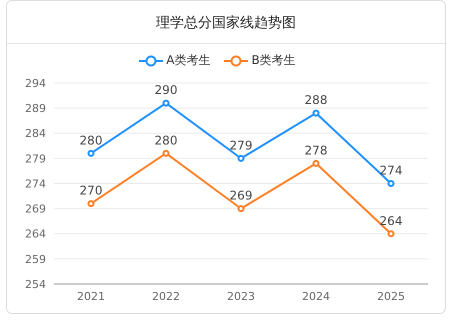 The image size is (456, 321). Describe the element at coordinates (391, 171) in the screenshot. I see `data-label: 274` at that location.